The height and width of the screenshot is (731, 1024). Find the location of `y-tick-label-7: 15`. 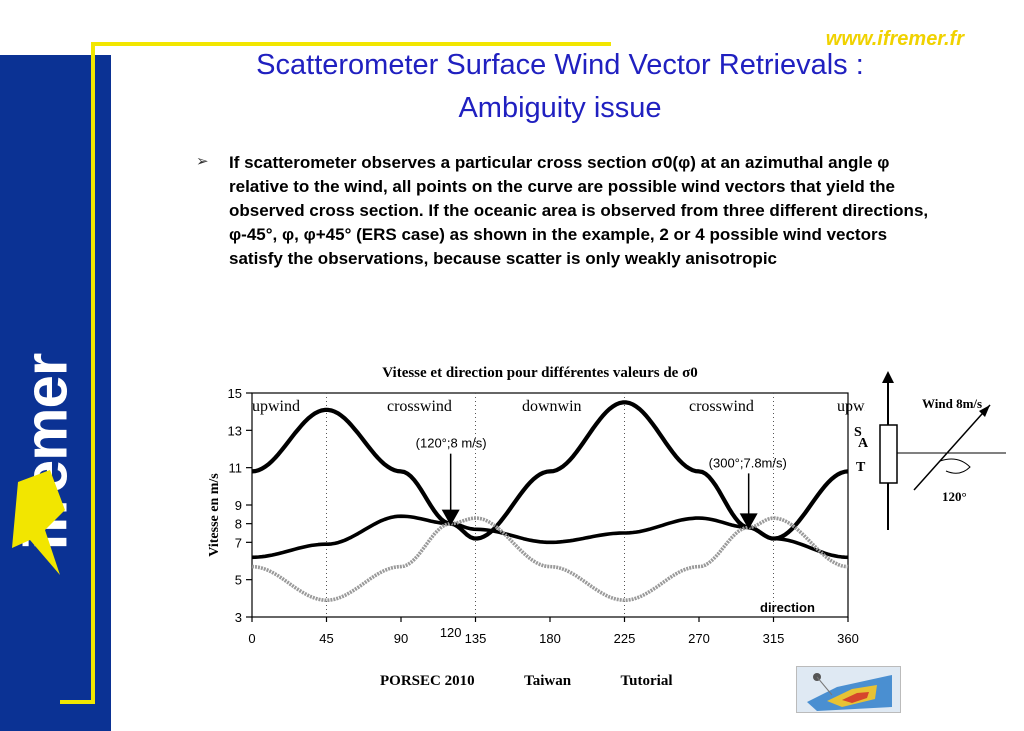

y-tick-label-7: 15 is located at coordinates (235, 393).